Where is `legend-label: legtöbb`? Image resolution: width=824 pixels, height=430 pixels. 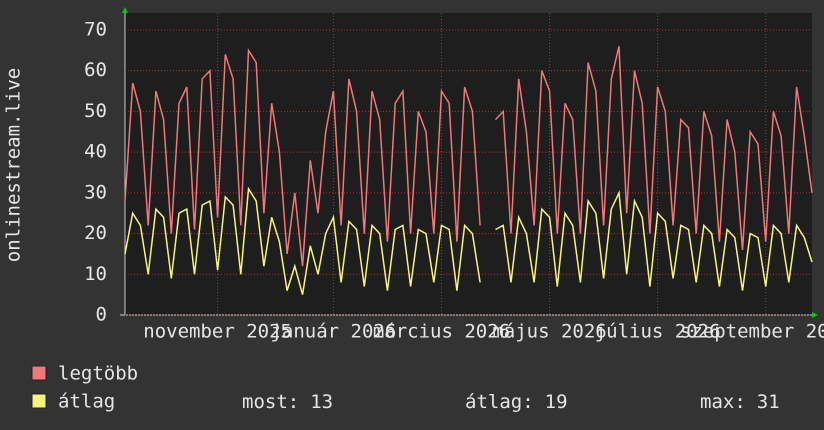
legend-label: legtöbb is located at coordinates (98, 374).